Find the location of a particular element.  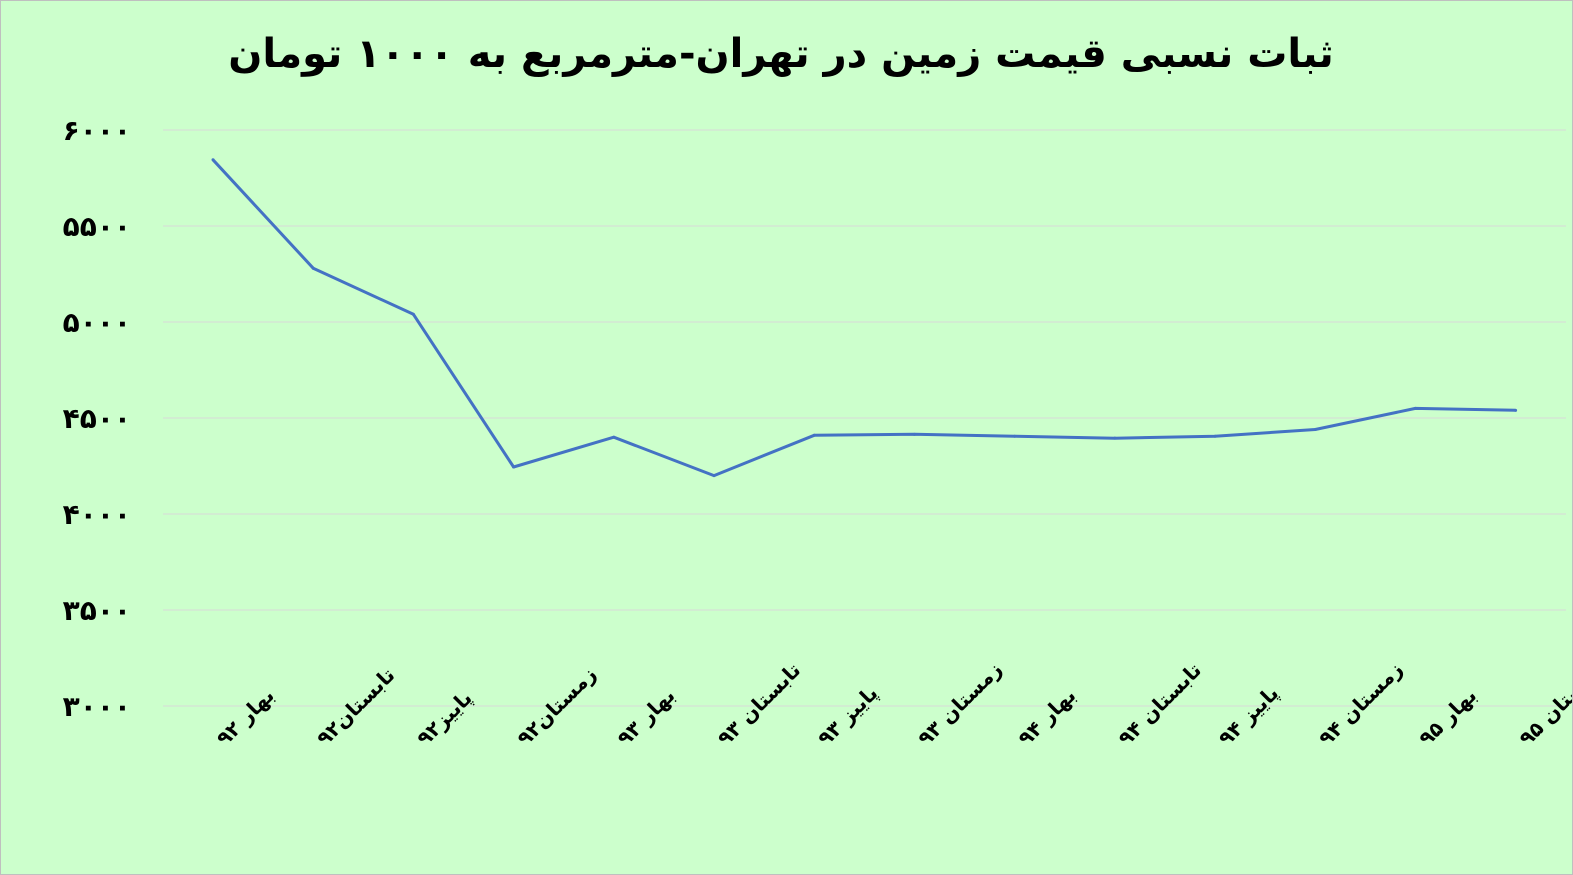

y-tick-label: ۵۵۰۰ is located at coordinates (97, 226).